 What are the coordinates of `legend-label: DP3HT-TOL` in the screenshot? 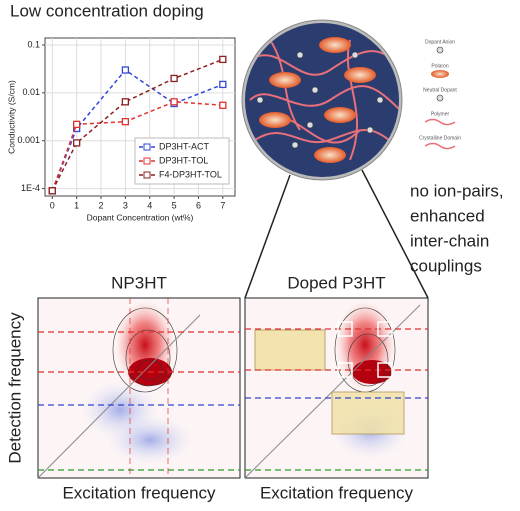 It's located at (183, 160).